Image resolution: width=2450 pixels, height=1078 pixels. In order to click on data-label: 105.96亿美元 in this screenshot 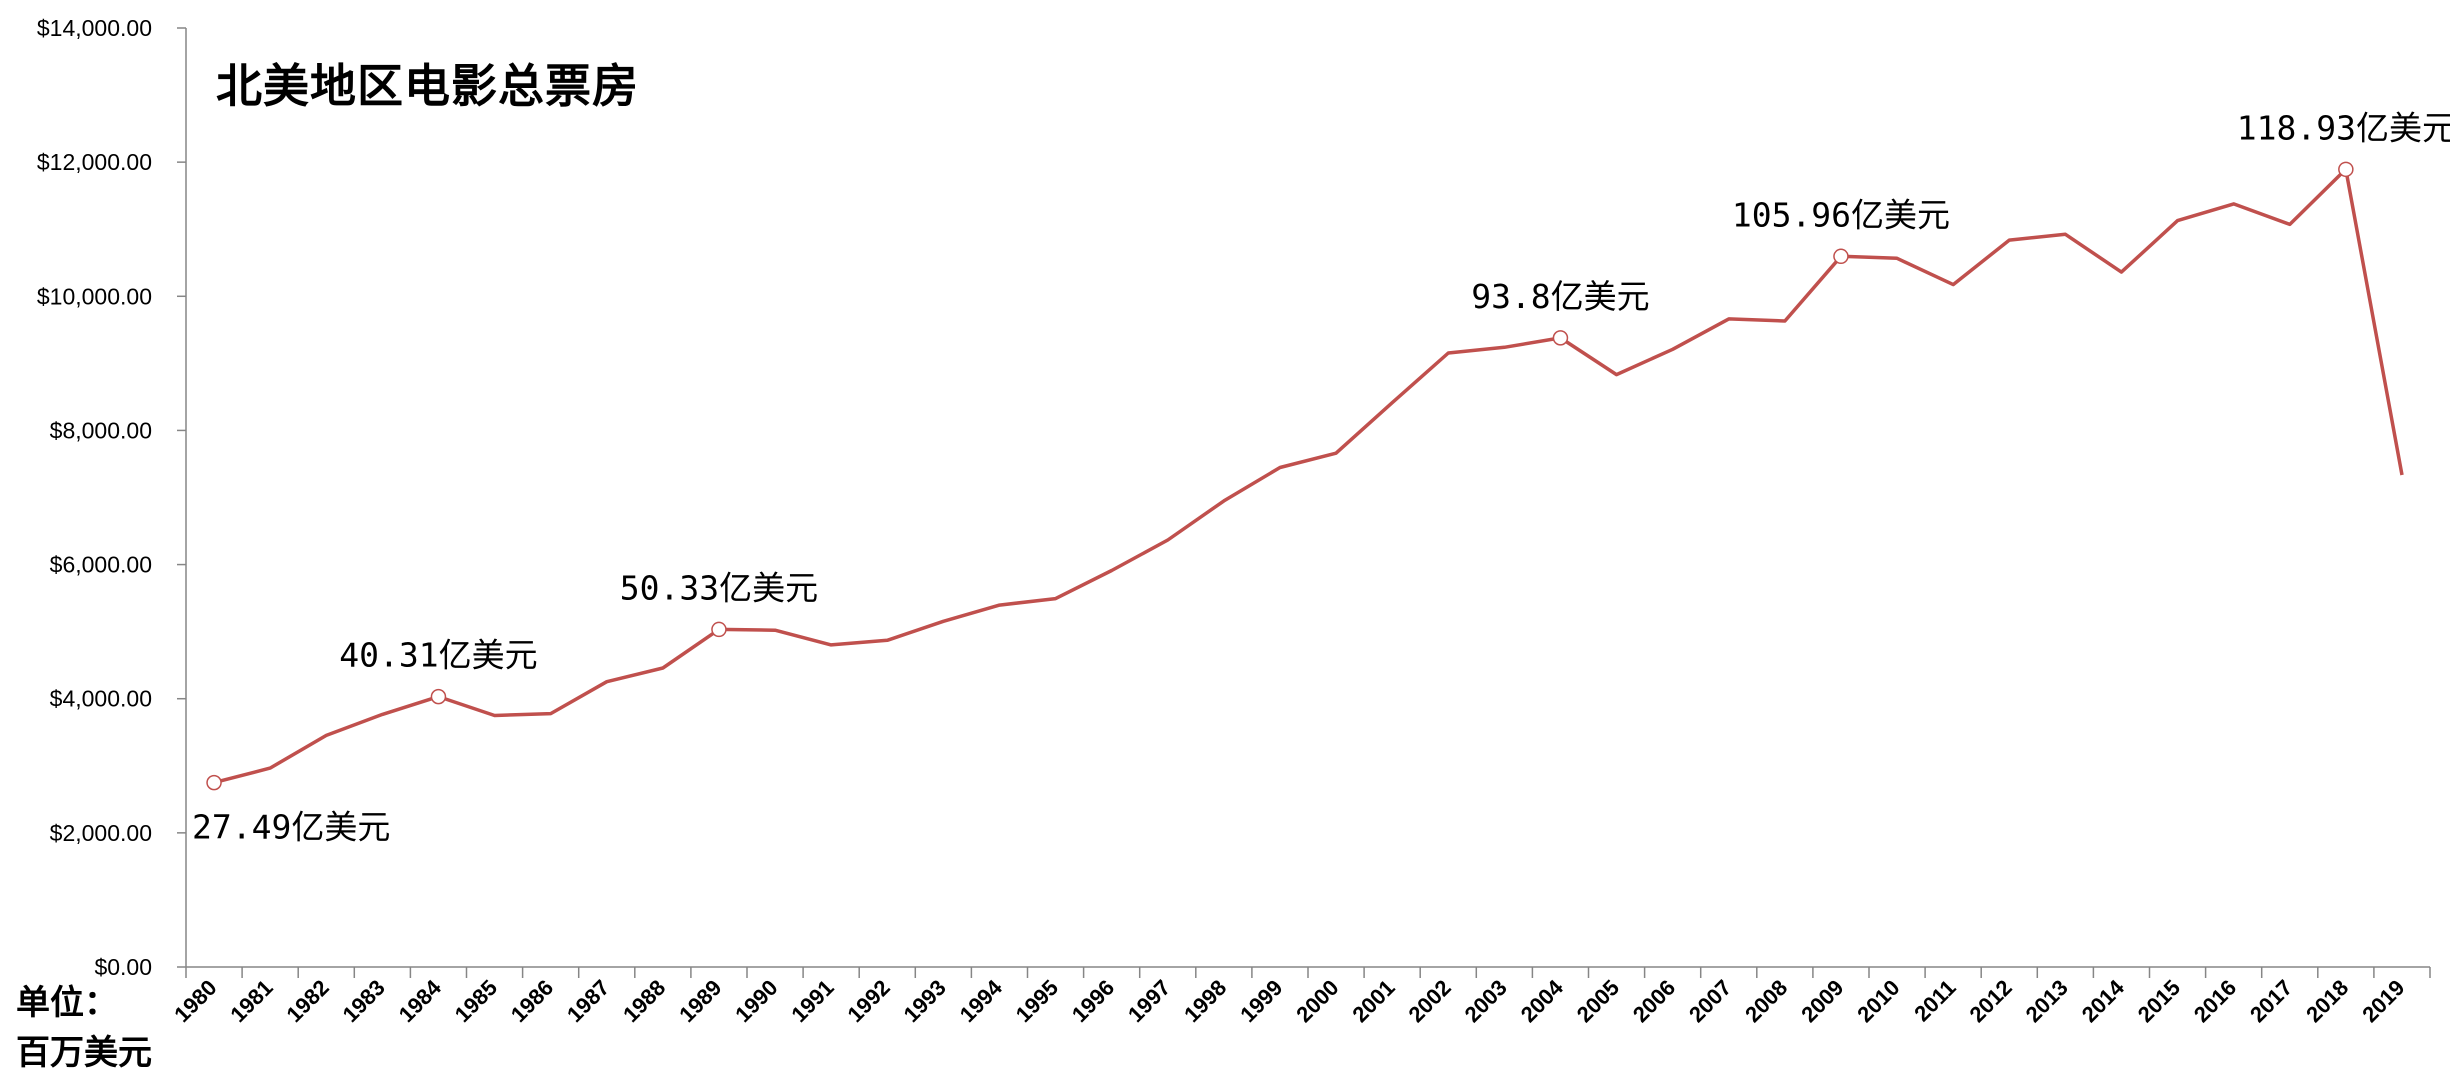, I will do `click(1841, 214)`.